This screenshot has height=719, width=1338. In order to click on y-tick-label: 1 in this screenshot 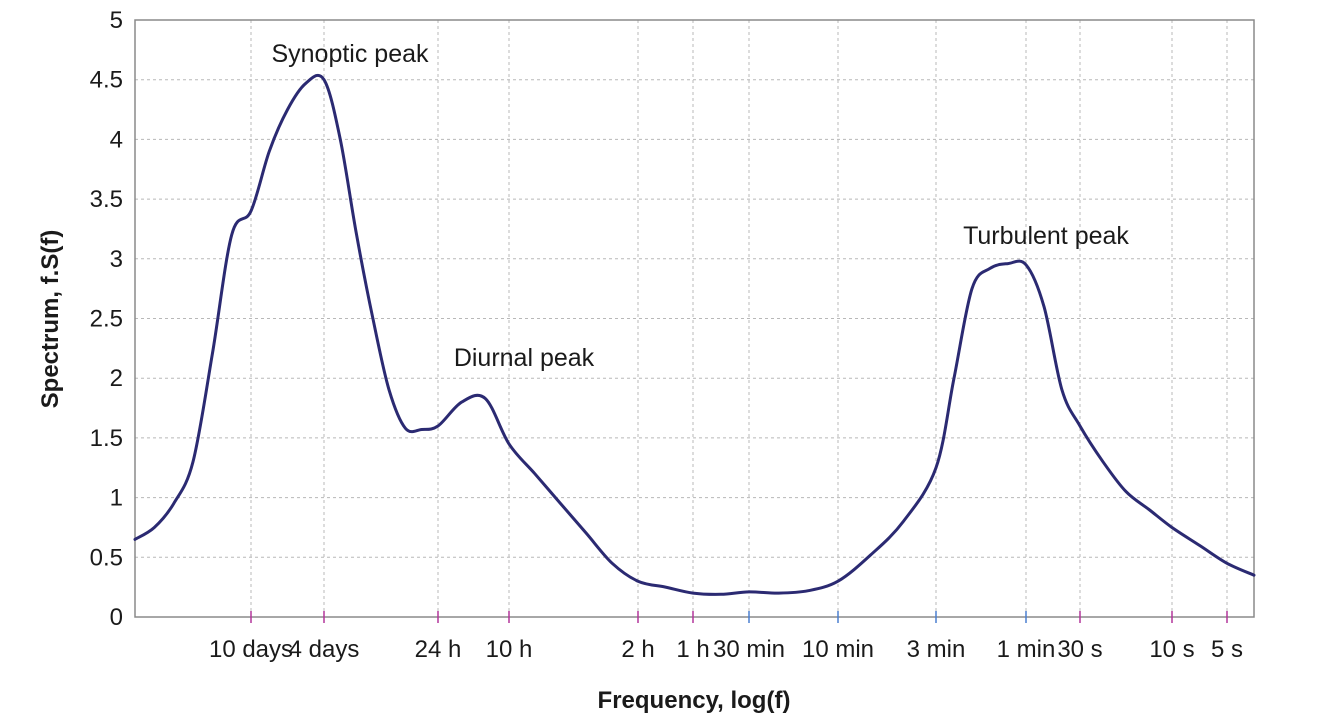, I will do `click(116, 498)`.